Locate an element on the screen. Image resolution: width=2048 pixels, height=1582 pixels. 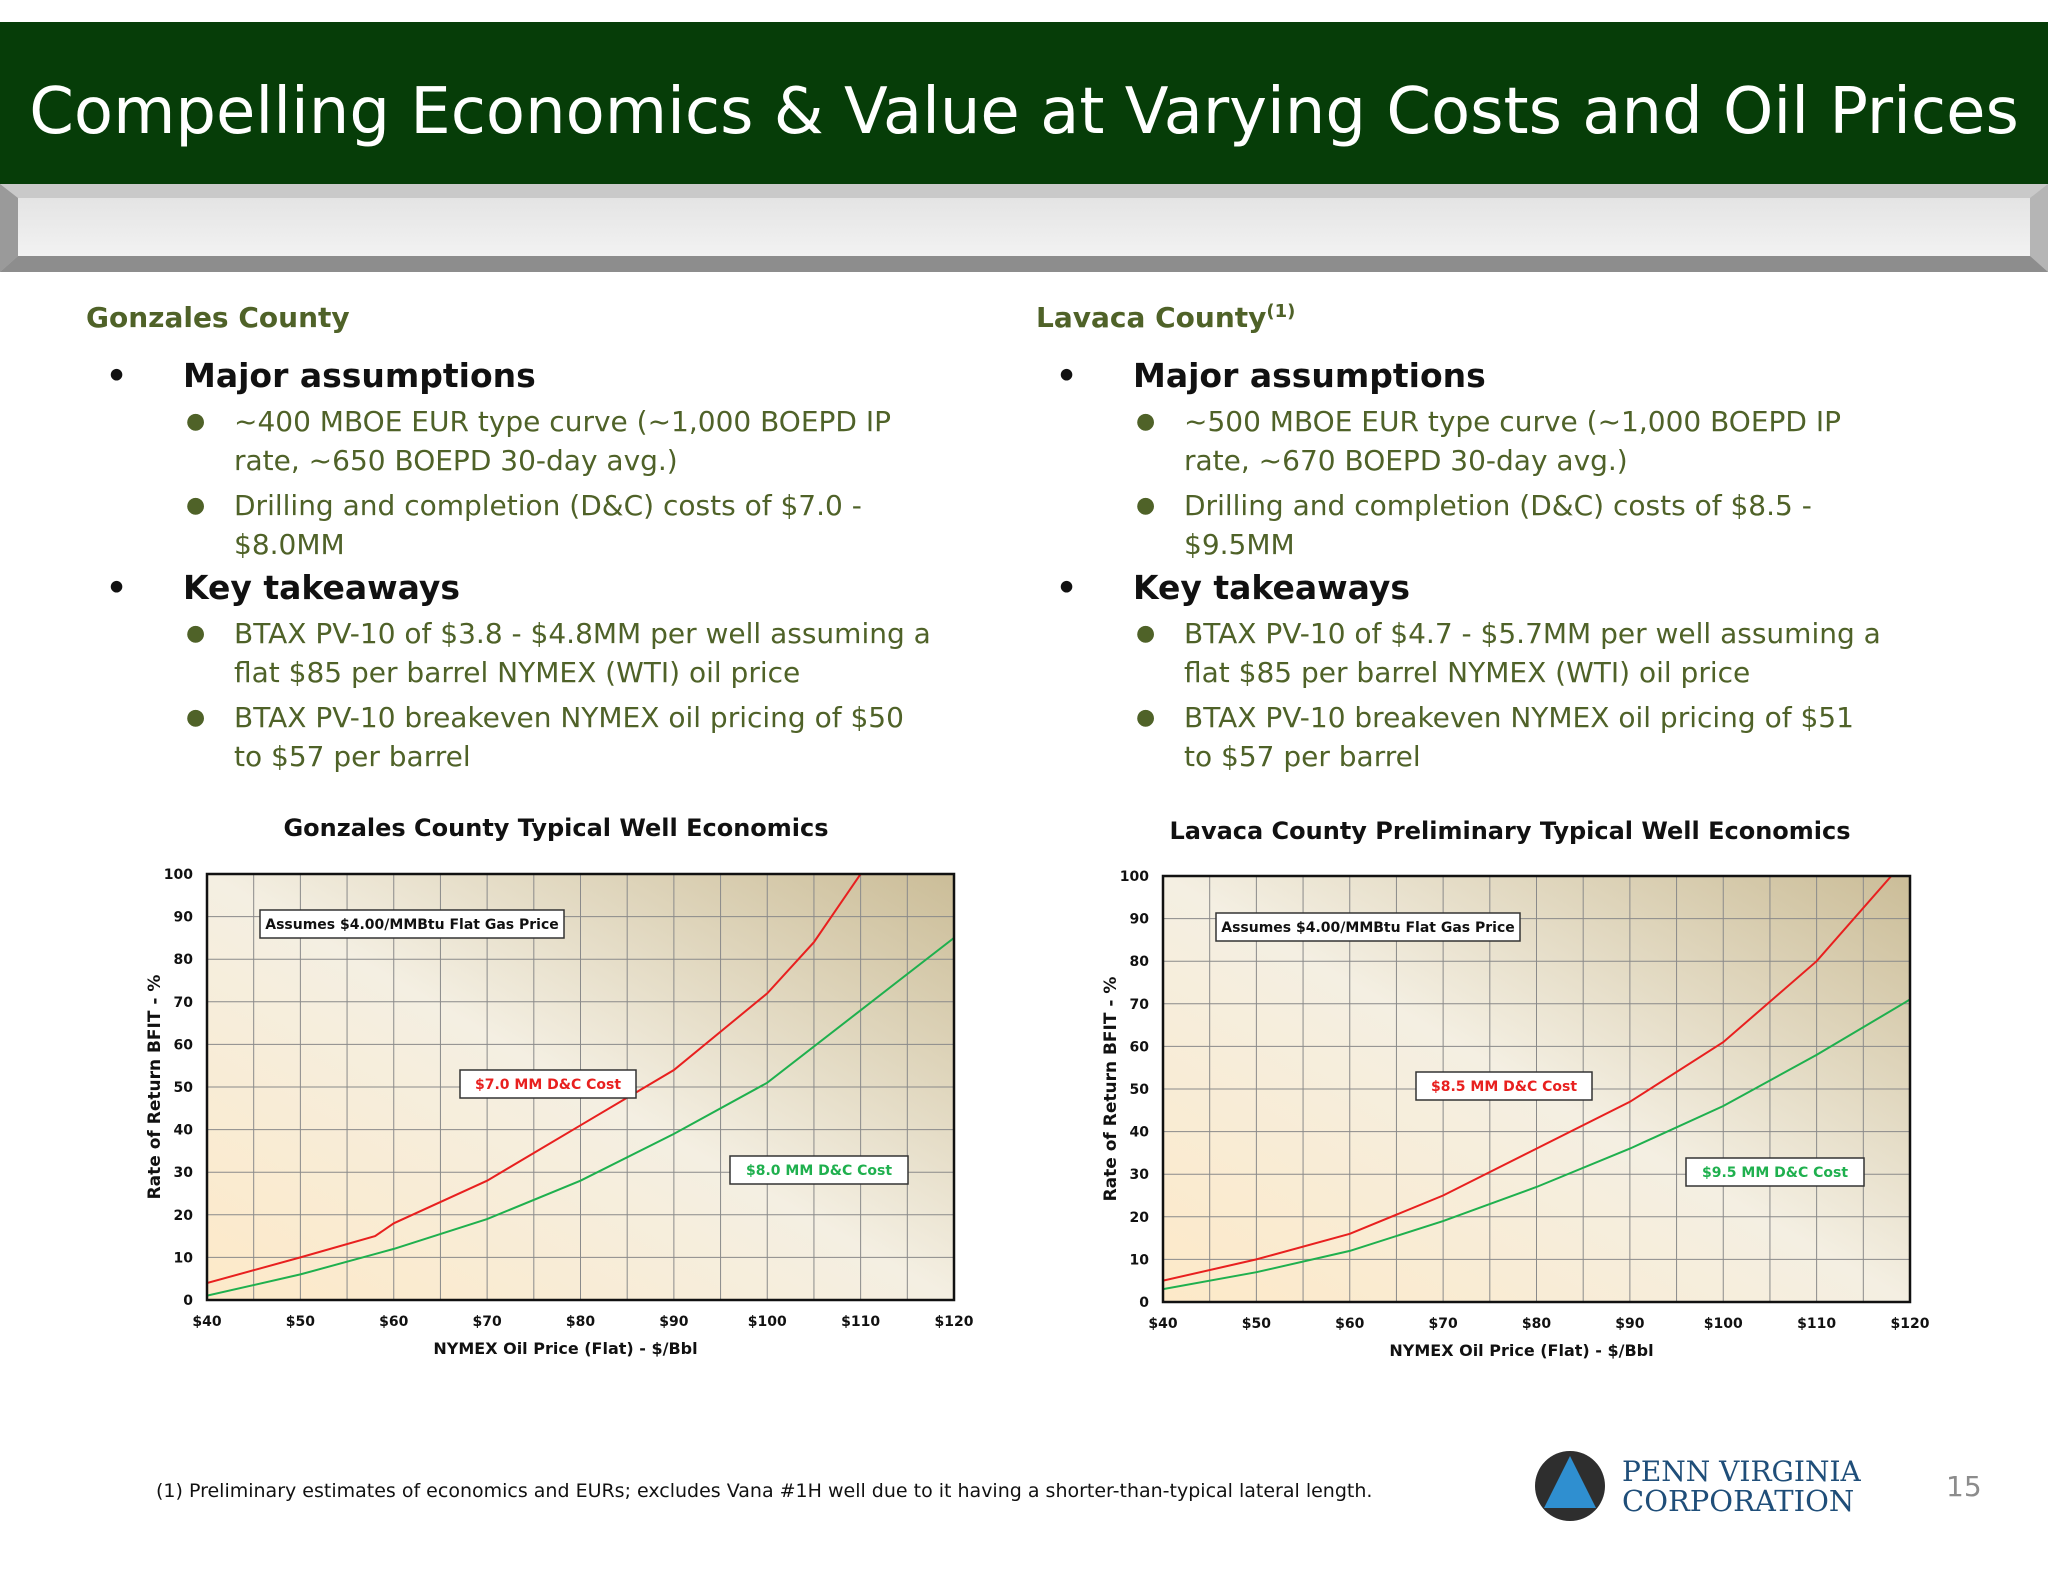
series-label: $8.0 MM D&C Cost is located at coordinates (819, 1171).